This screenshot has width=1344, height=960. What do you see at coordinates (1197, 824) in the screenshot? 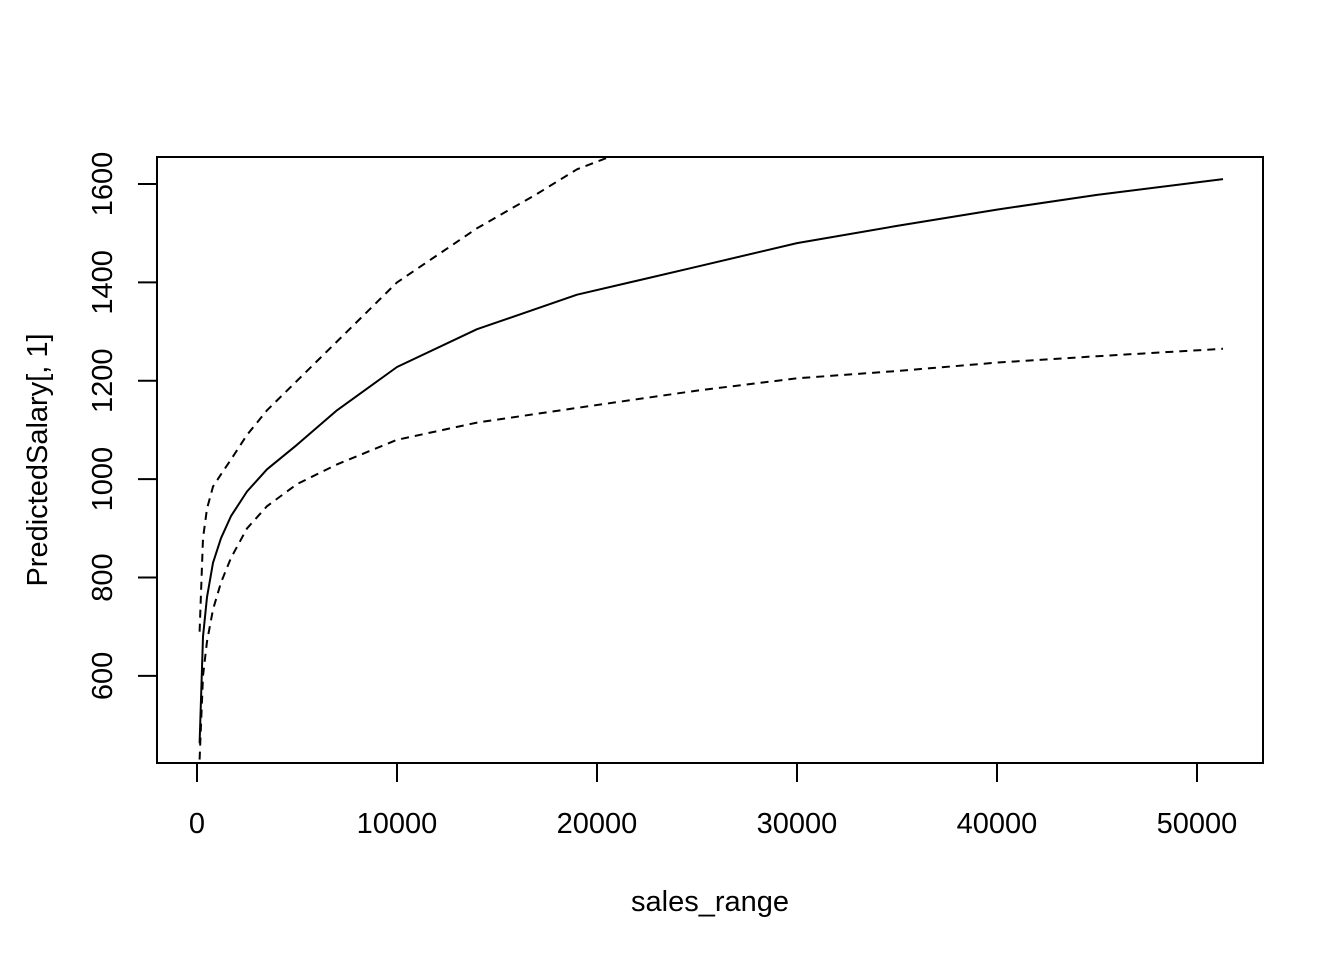
I see `x-tick-label: 50000` at bounding box center [1197, 824].